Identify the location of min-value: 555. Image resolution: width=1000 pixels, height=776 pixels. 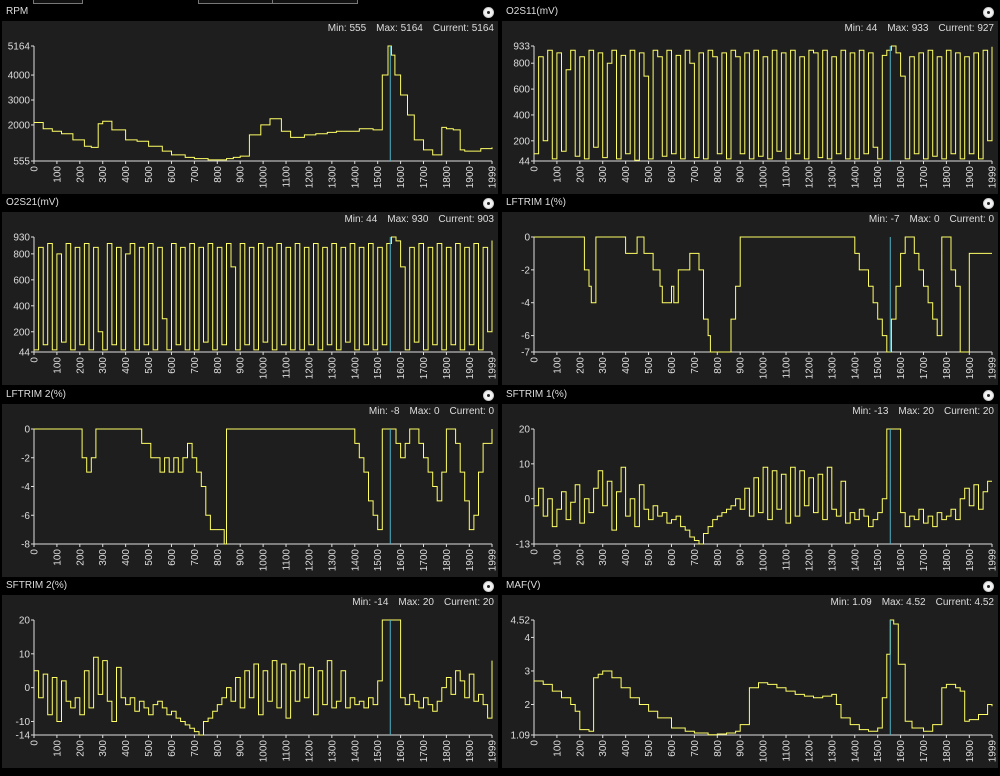
(358, 28).